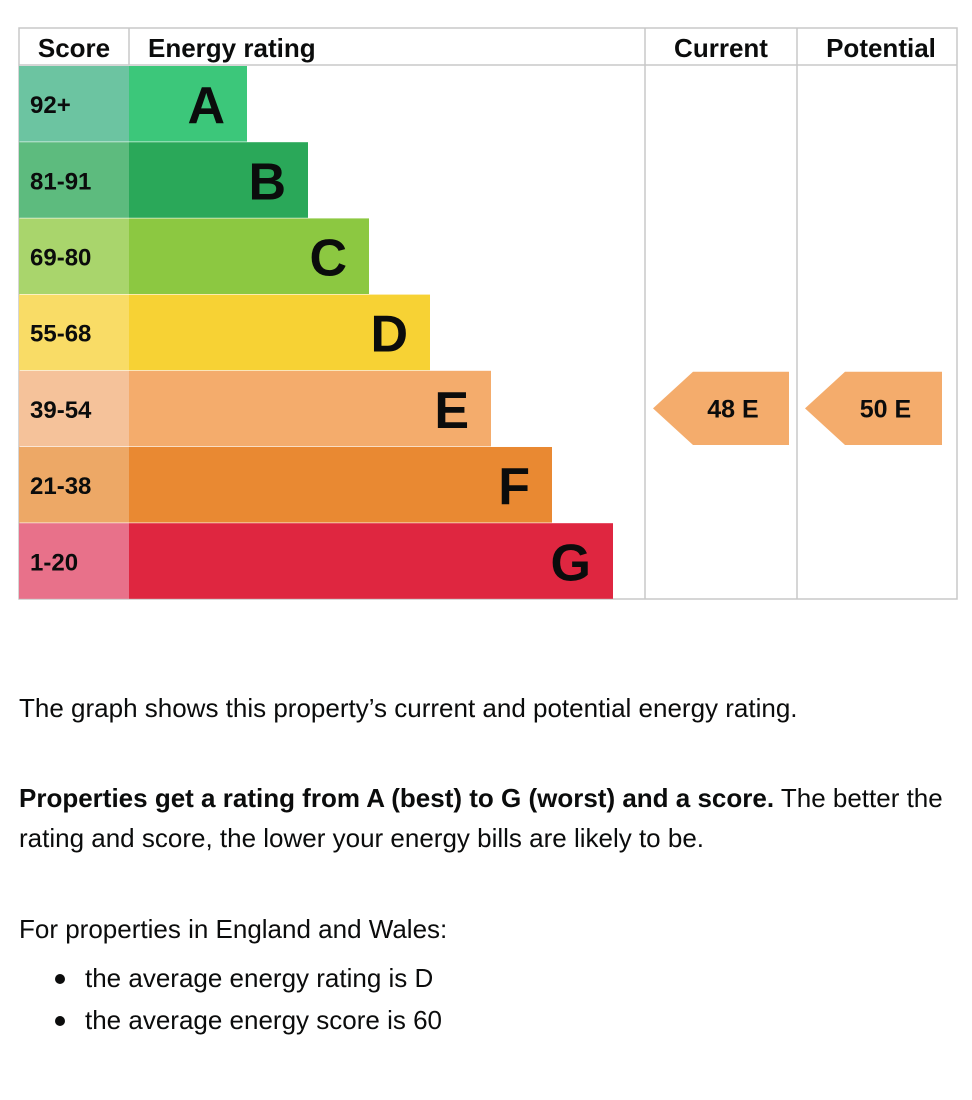  Describe the element at coordinates (881, 48) in the screenshot. I see `header-potential: Potential` at that location.